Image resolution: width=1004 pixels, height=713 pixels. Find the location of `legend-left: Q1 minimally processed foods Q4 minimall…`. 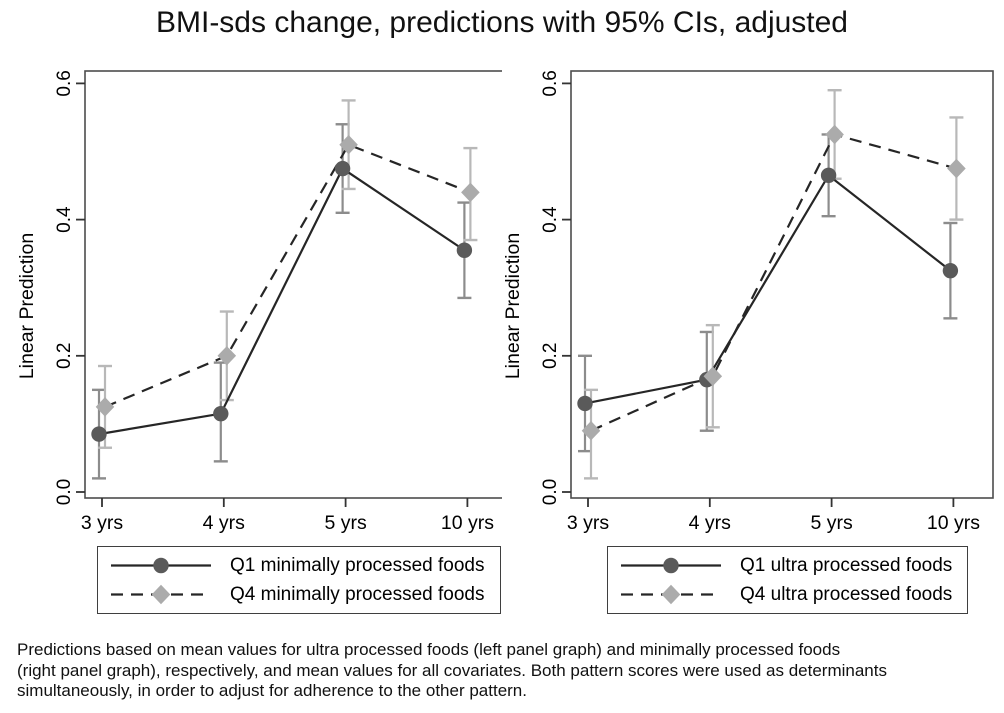

legend-left: Q1 minimally processed foods Q4 minimall… is located at coordinates (299, 580).